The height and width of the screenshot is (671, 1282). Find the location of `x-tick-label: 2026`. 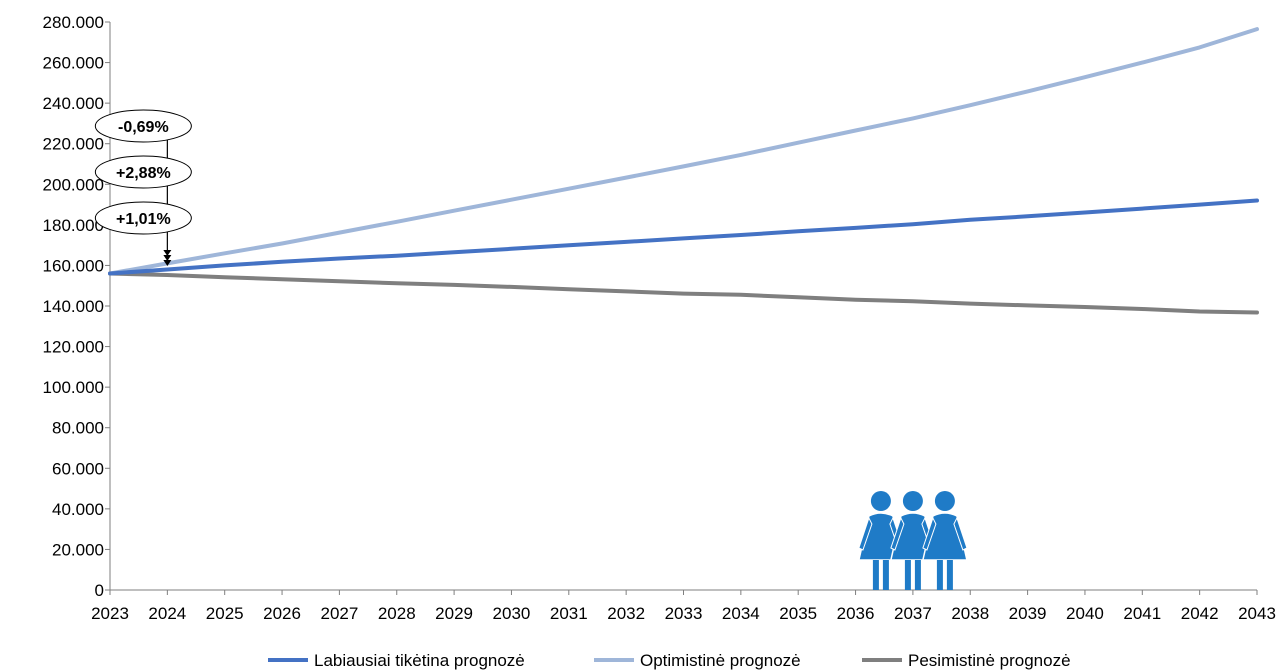

x-tick-label: 2026 is located at coordinates (282, 613).